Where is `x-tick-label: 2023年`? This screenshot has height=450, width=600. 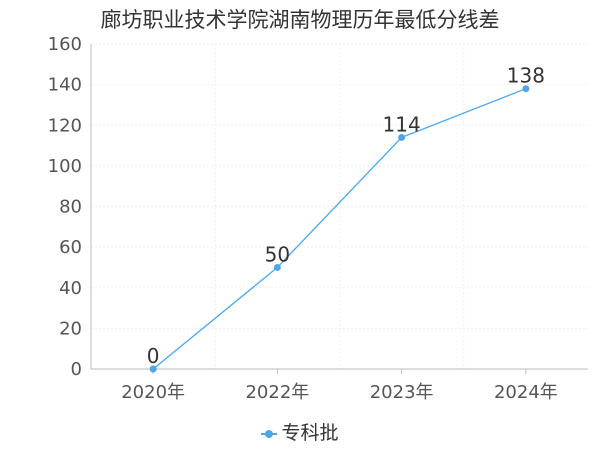
x-tick-label: 2023年 is located at coordinates (402, 392).